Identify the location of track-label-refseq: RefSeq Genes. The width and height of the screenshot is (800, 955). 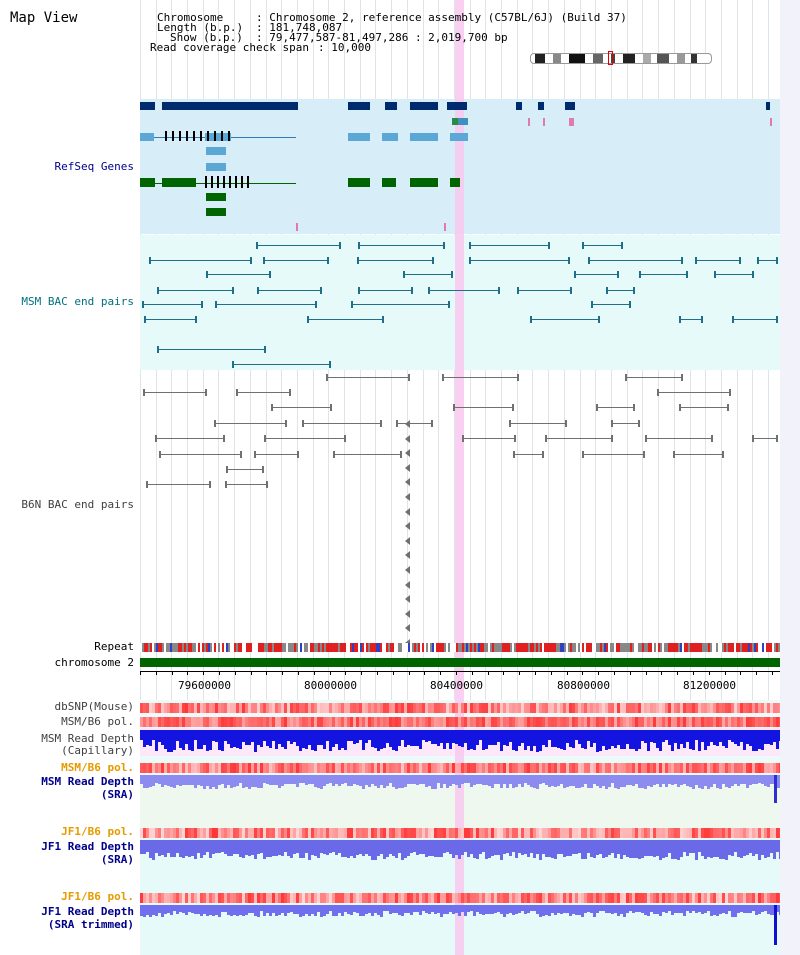
(94, 166).